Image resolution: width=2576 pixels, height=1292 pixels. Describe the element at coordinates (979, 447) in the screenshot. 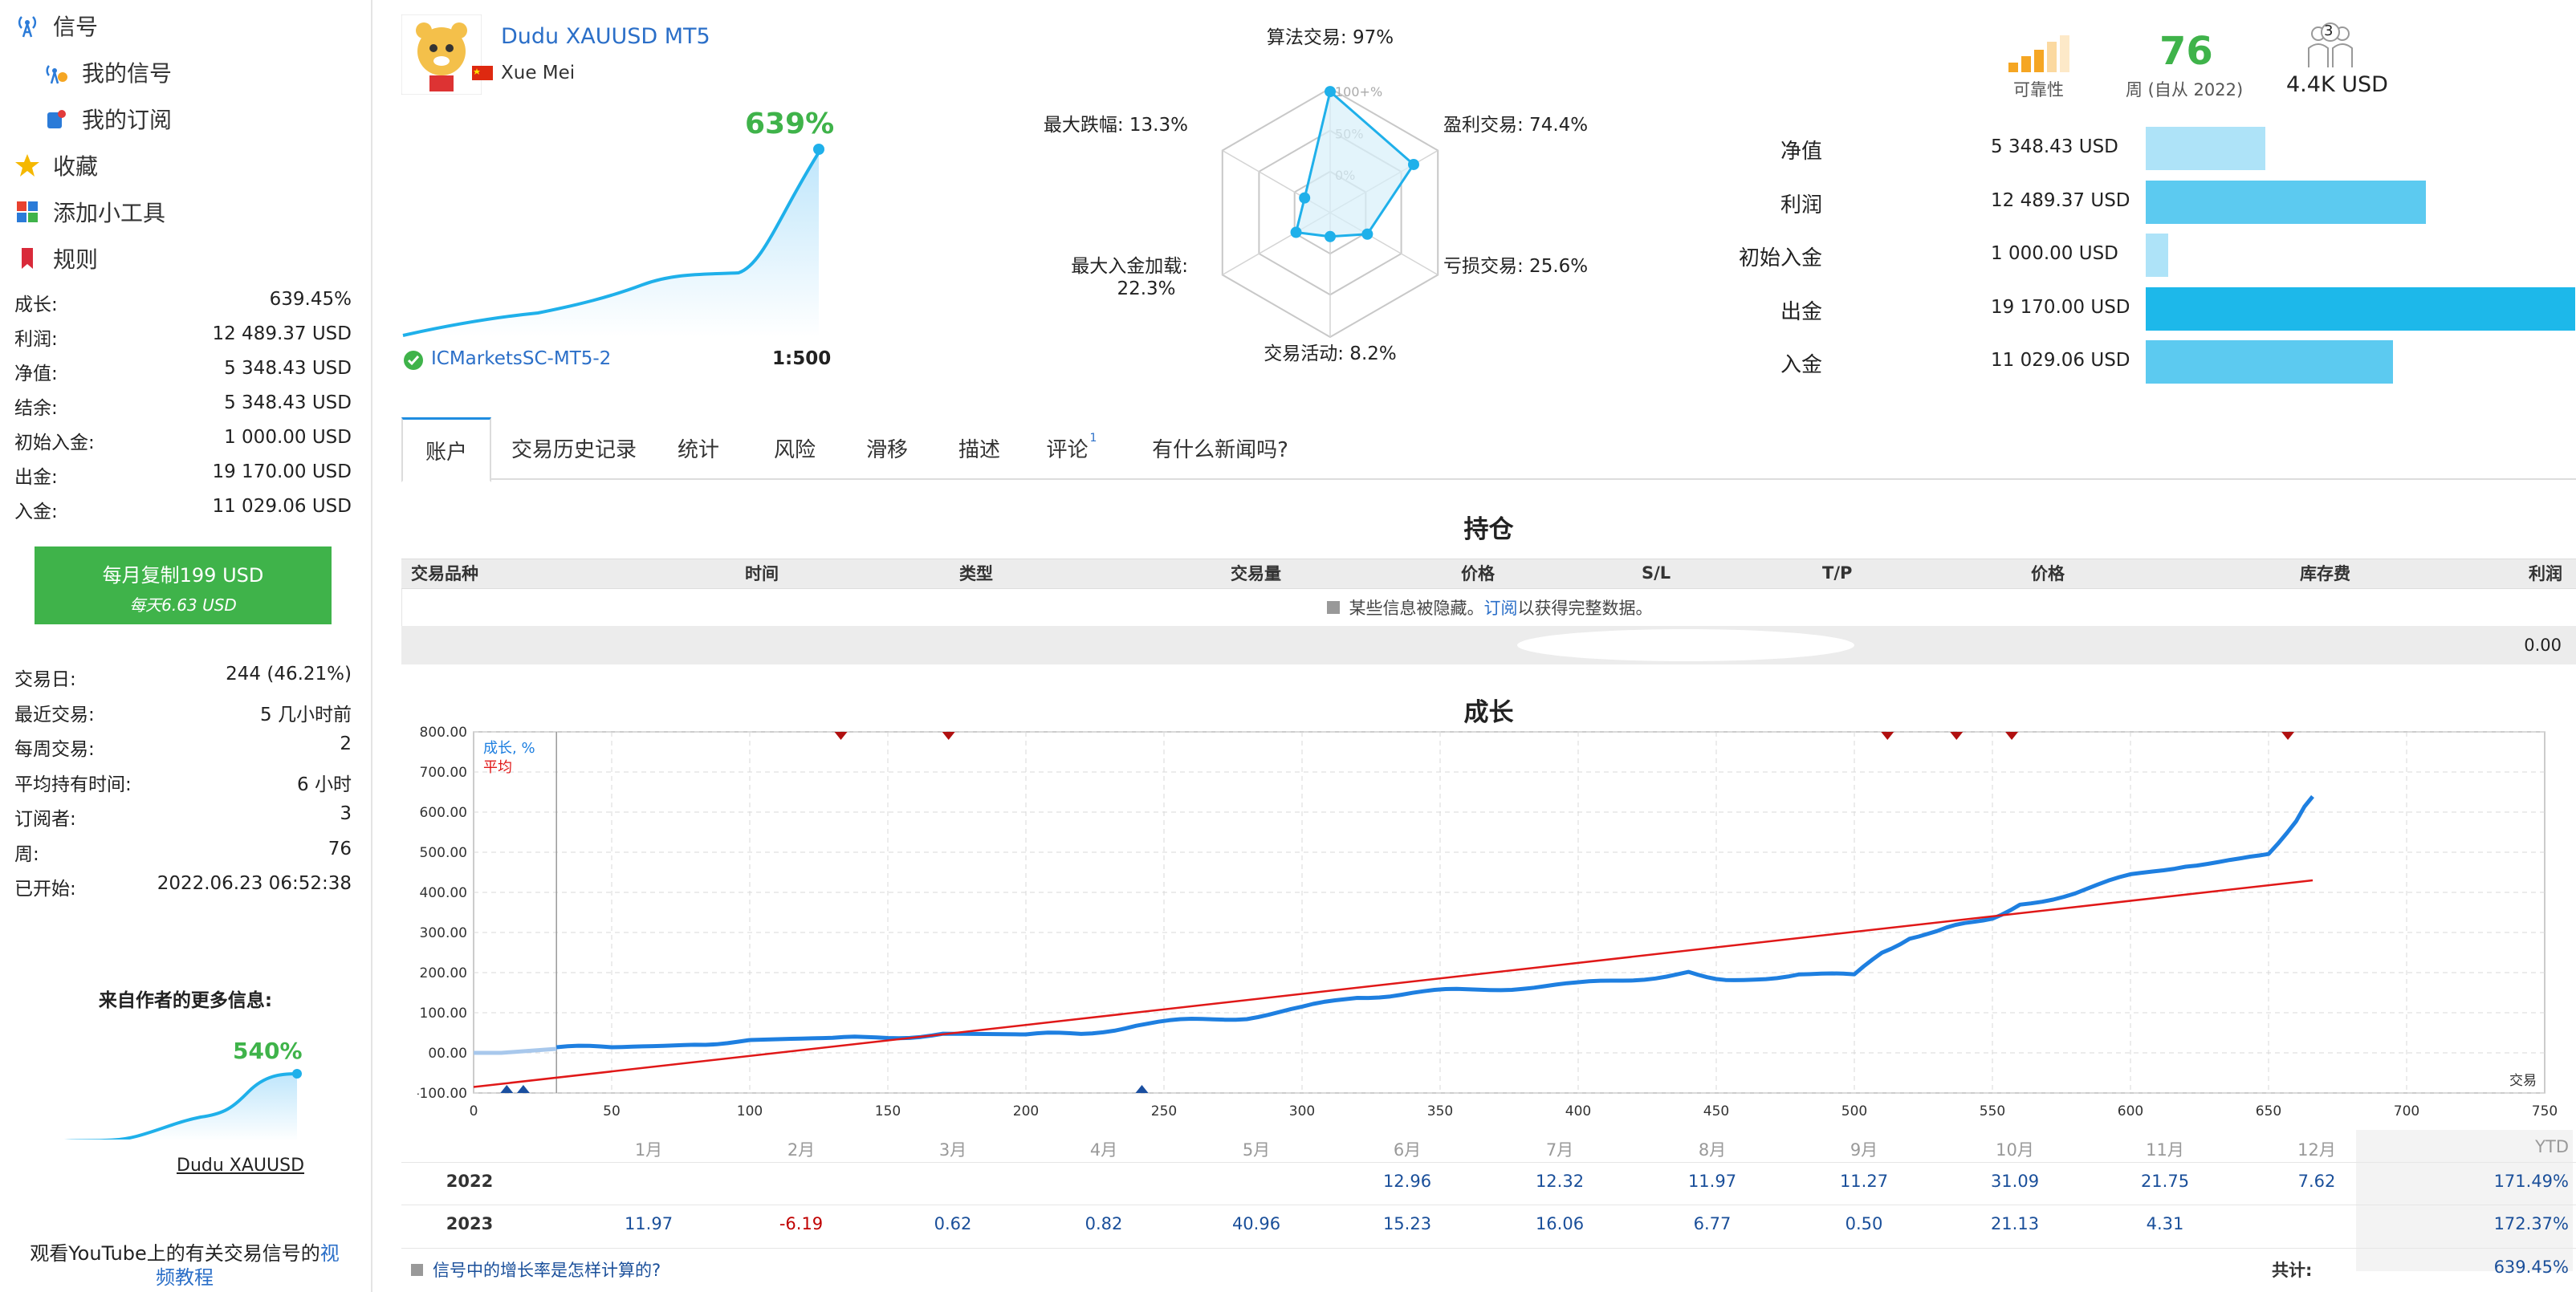

I see `tab-5: 描述` at that location.